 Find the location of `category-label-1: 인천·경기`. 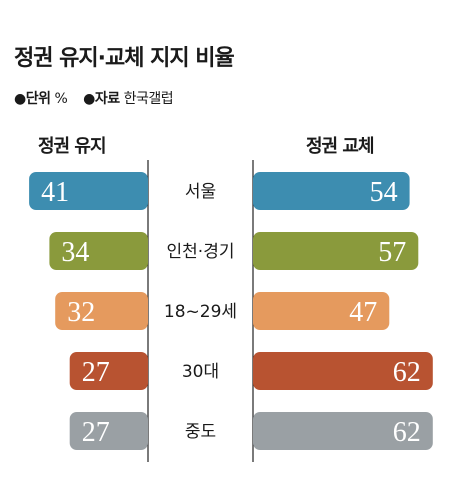

category-label-1: 인천·경기 is located at coordinates (201, 252).